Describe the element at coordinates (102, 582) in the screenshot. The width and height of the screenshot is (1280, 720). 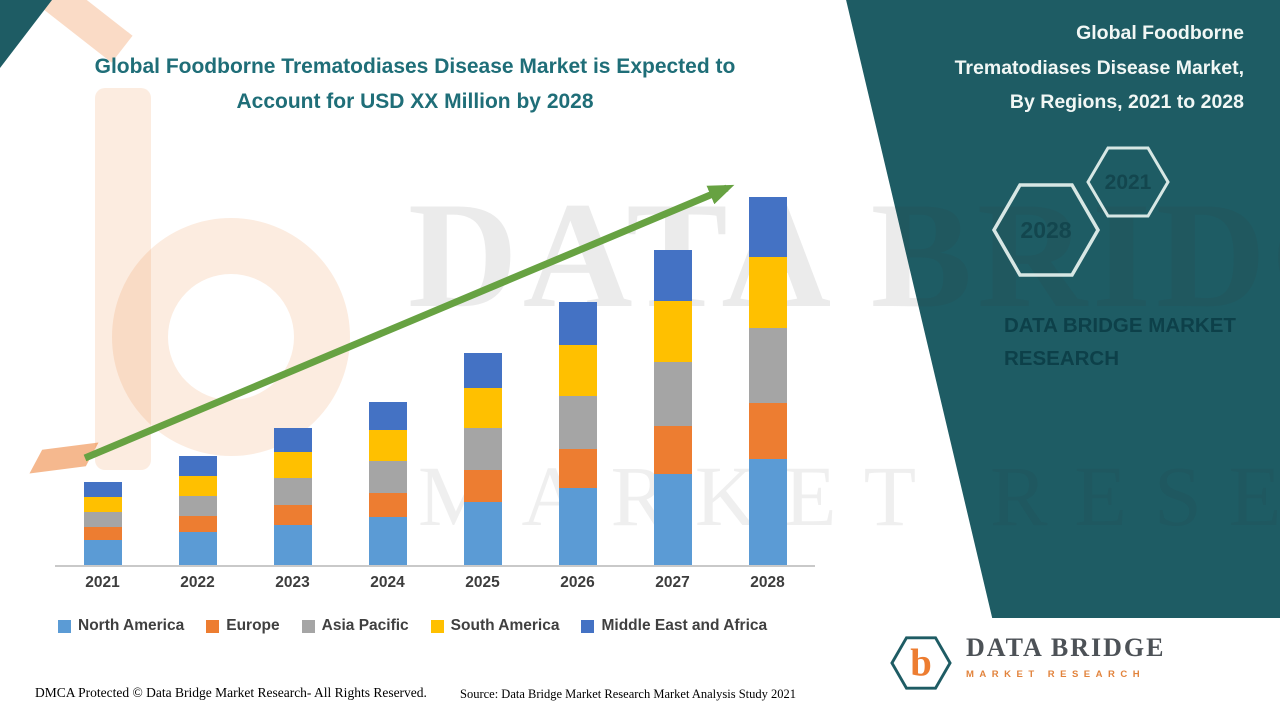
I see `x-axis-label: 2021` at that location.